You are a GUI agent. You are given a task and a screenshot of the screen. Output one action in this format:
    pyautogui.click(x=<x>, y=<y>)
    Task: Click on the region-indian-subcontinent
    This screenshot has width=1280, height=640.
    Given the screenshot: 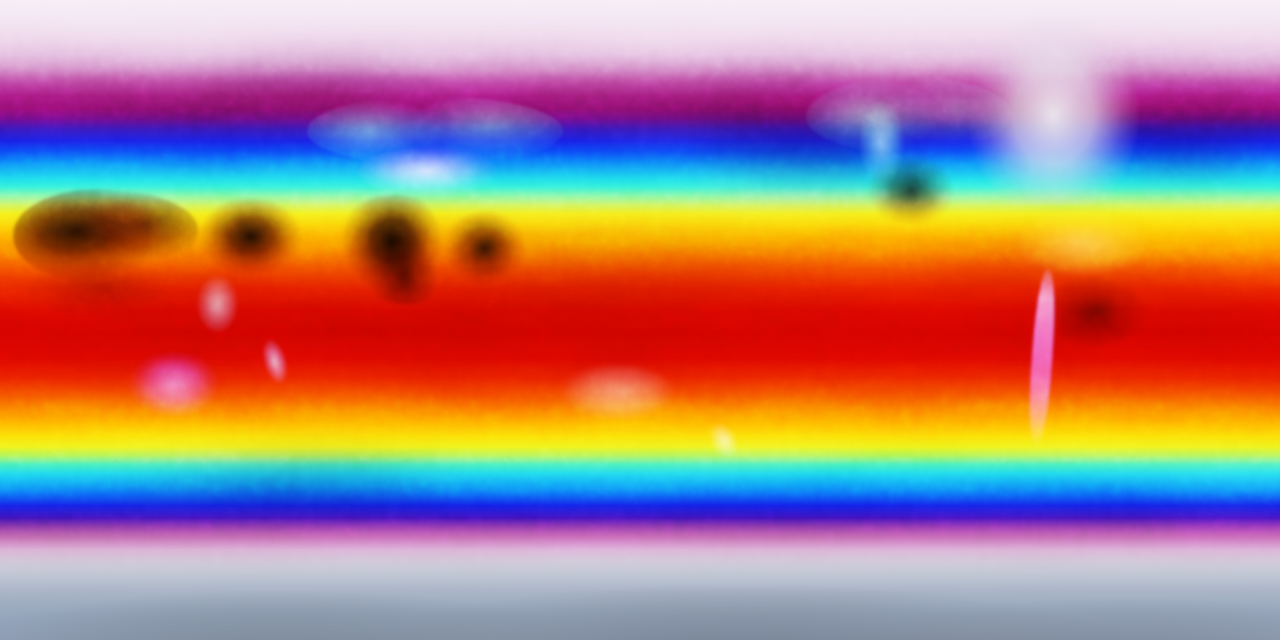 What is the action you would take?
    pyautogui.click(x=397, y=249)
    